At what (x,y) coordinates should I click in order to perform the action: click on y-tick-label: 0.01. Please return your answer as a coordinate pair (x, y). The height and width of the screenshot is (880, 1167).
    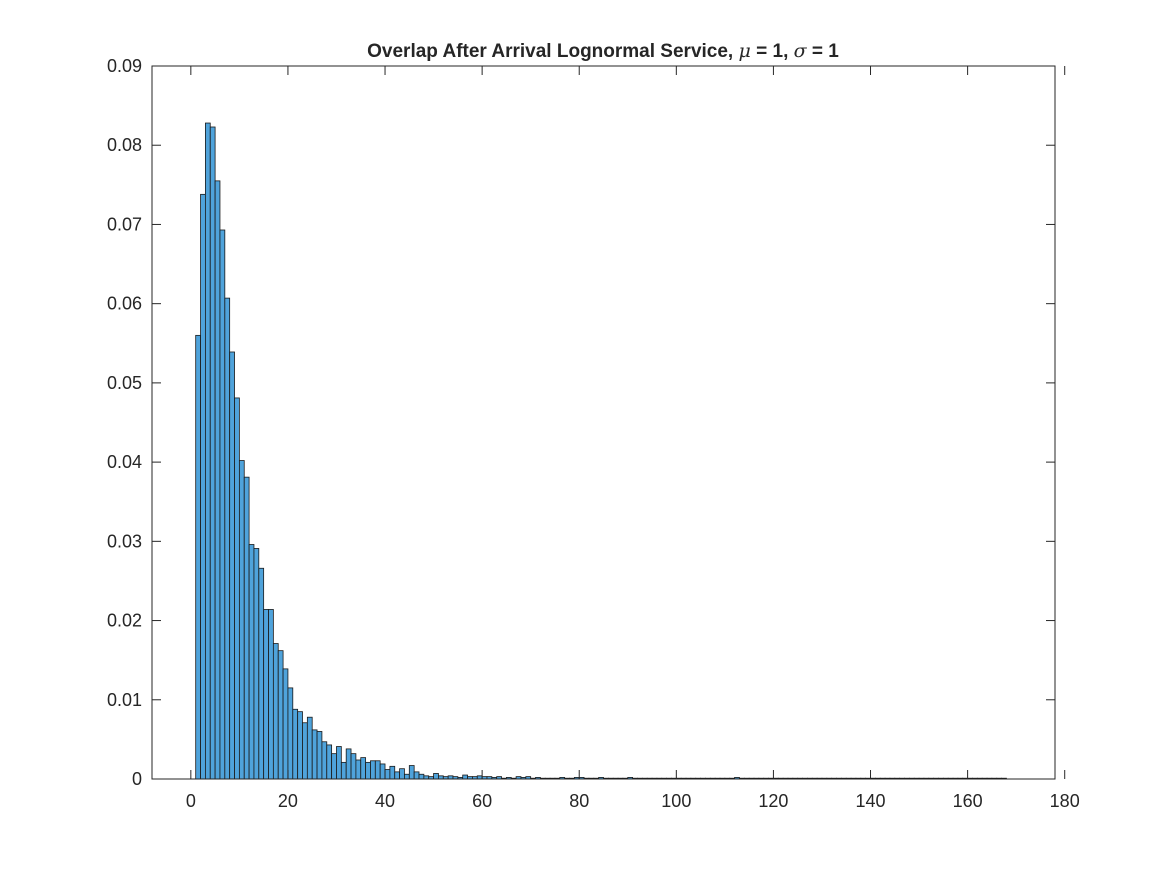
    Looking at the image, I should click on (124, 700).